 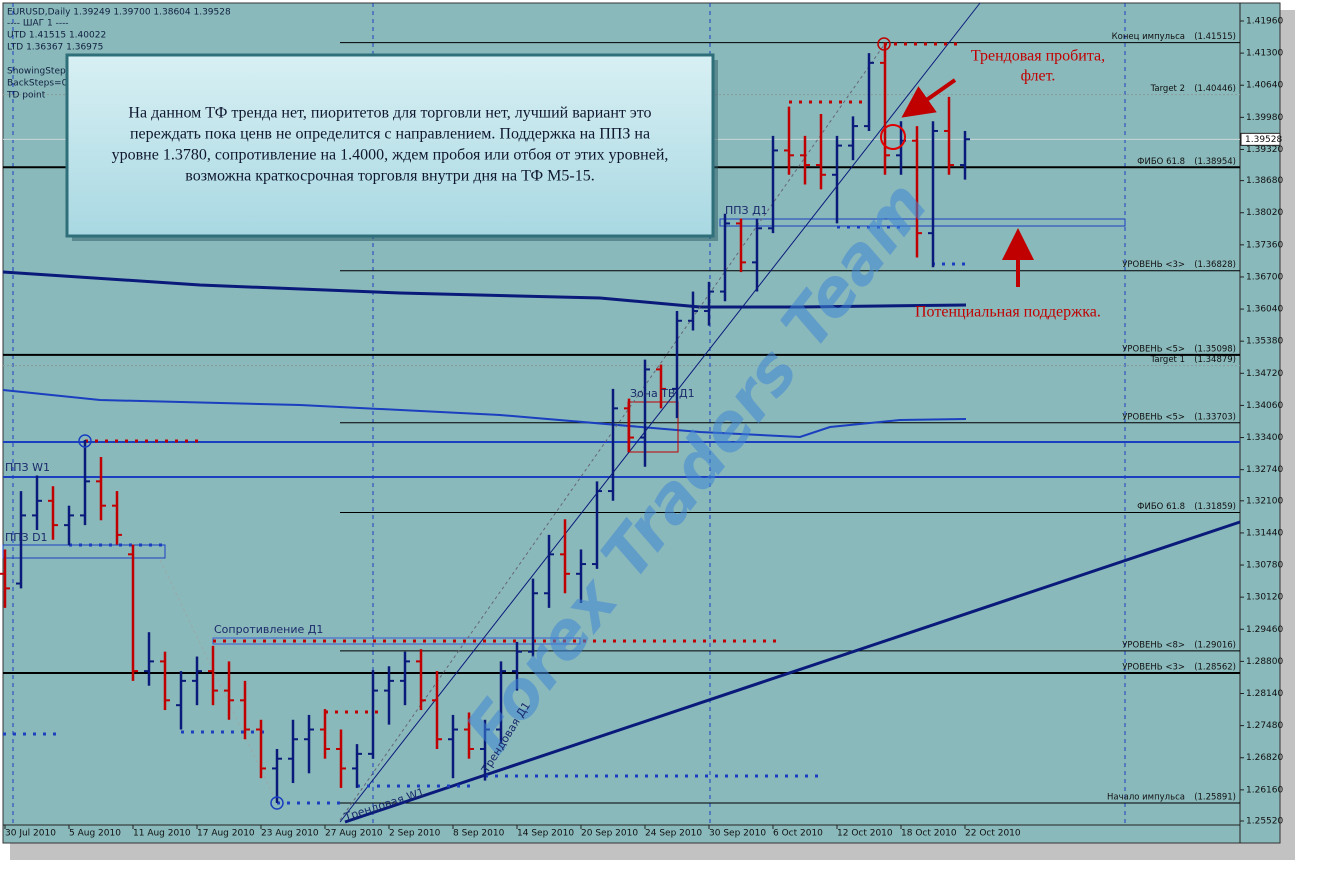 What do you see at coordinates (1264, 342) in the screenshot?
I see `y-tick-label: 1.35380` at bounding box center [1264, 342].